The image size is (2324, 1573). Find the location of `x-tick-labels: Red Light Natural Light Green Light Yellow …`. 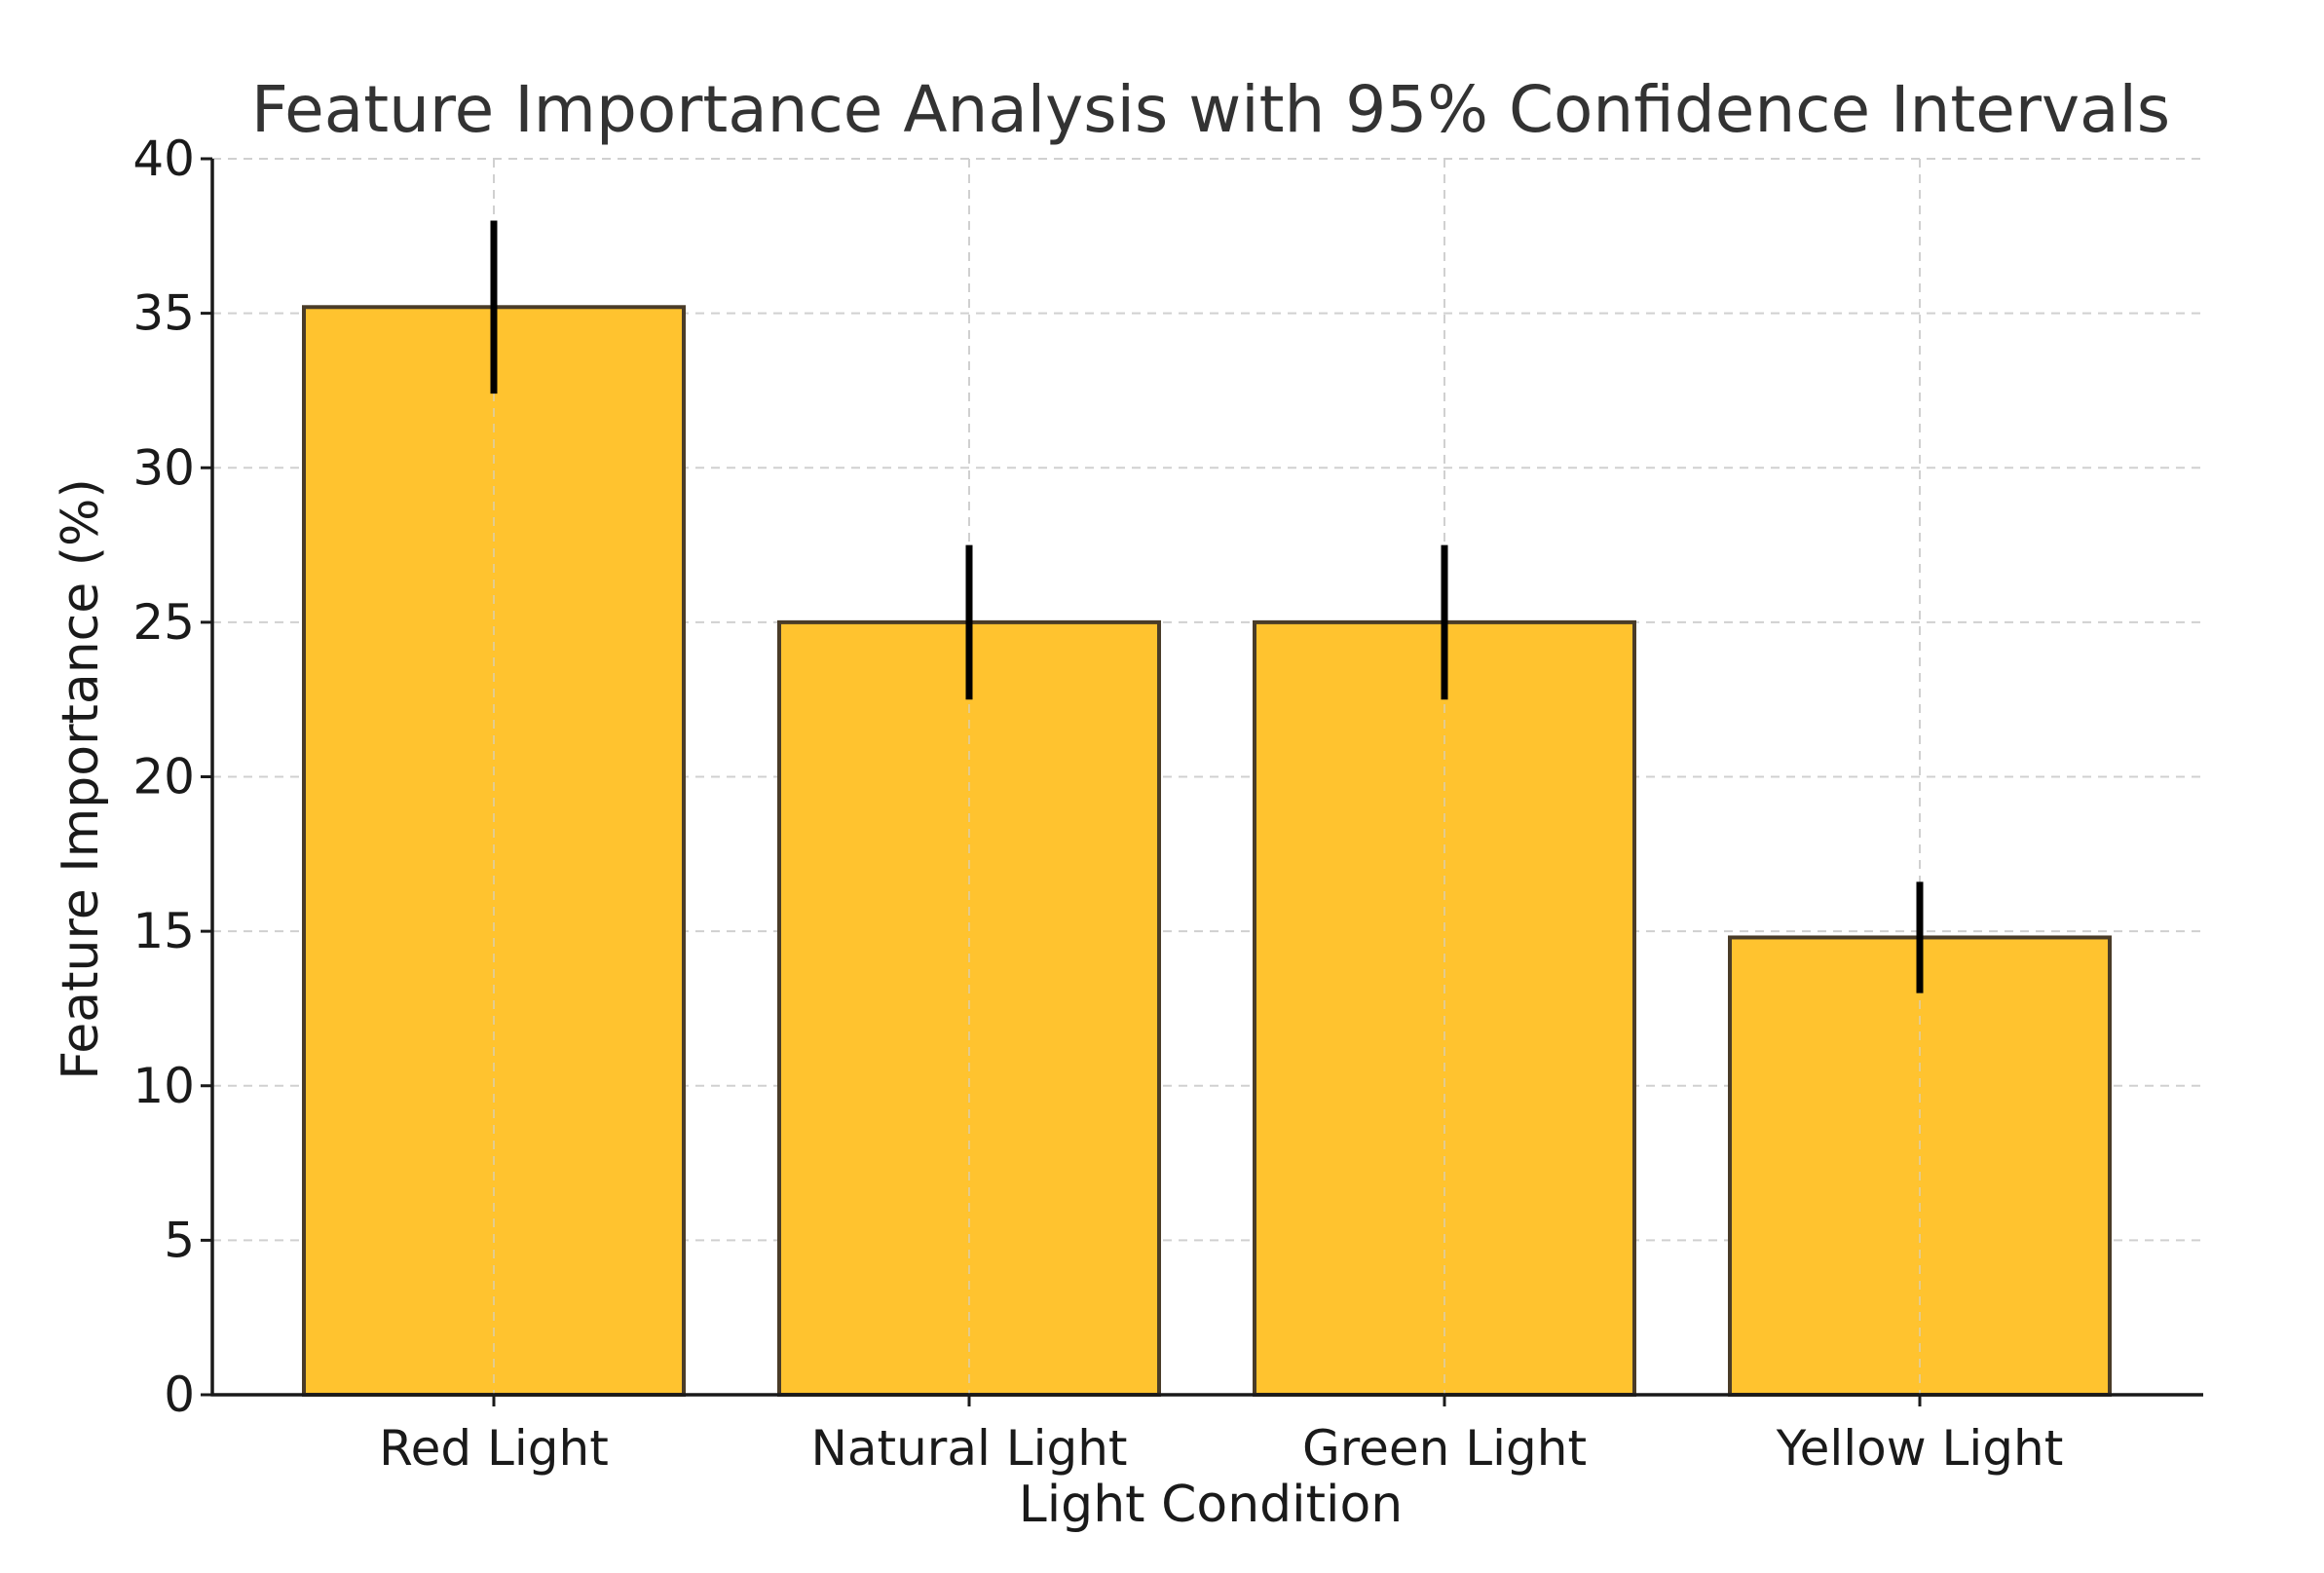

x-tick-labels: Red Light Natural Light Green Light Yellow … is located at coordinates (1221, 1448).